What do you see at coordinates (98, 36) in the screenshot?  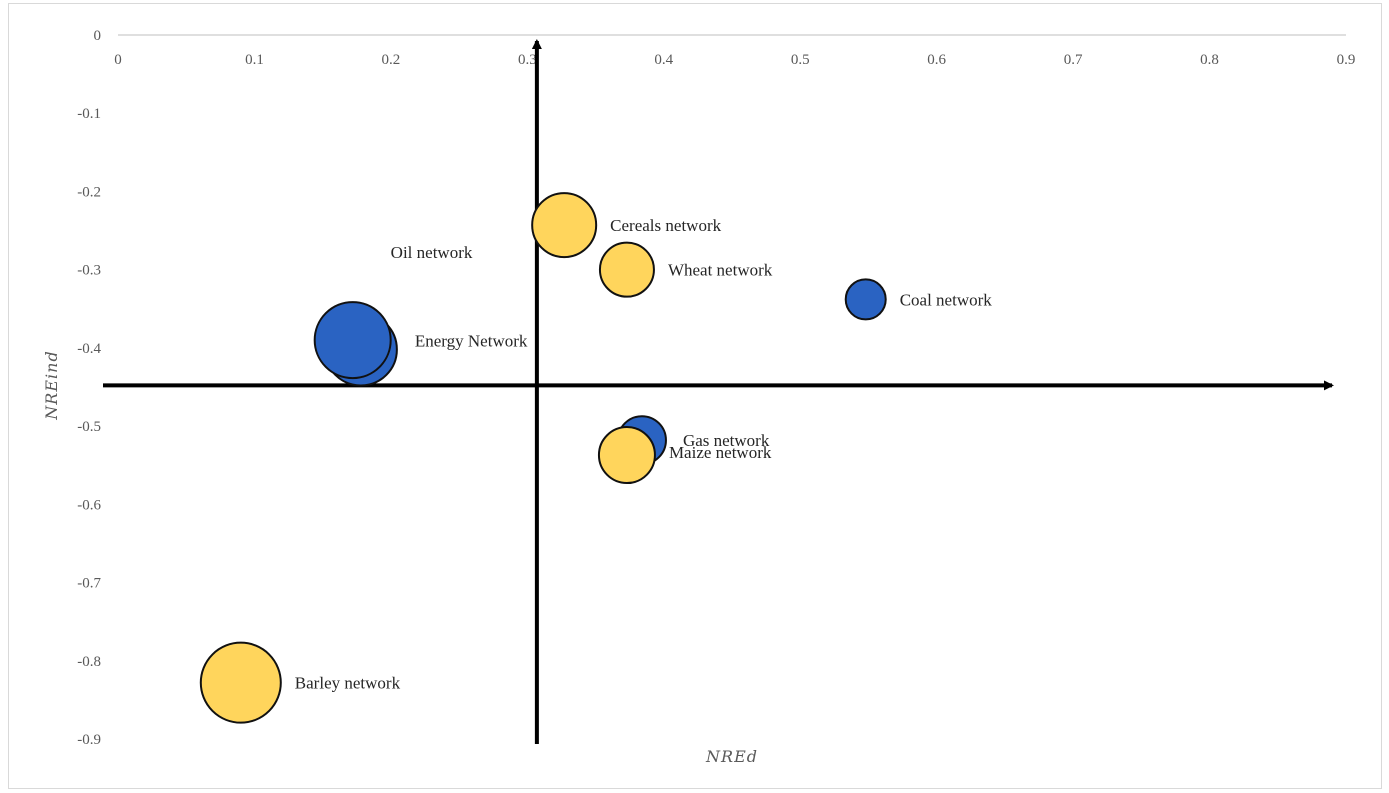 I see `y-tick-label: 0` at bounding box center [98, 36].